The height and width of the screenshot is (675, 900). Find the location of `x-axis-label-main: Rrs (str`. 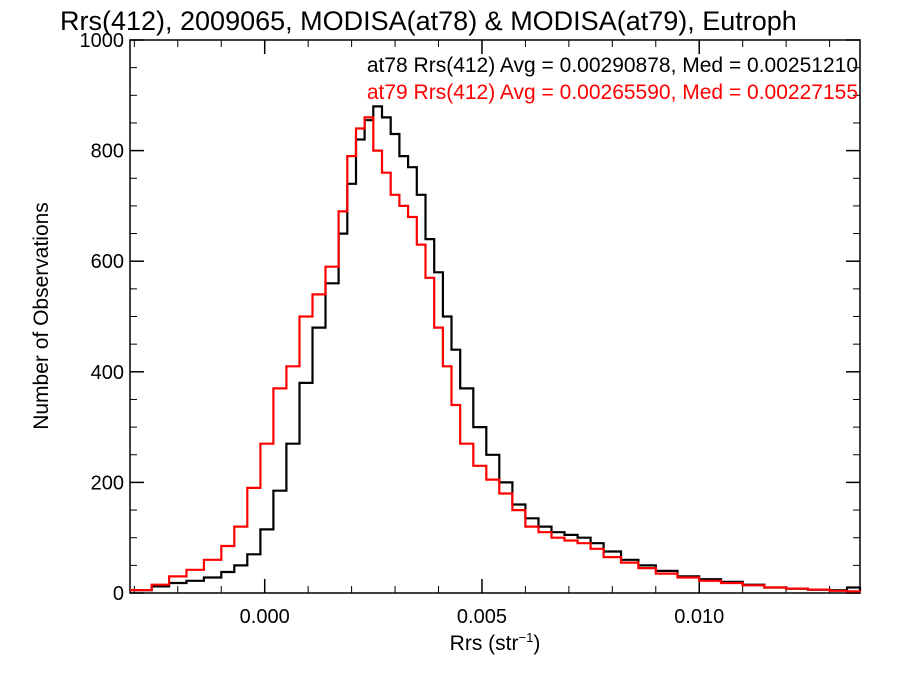

x-axis-label-main: Rrs (str is located at coordinates (484, 643).